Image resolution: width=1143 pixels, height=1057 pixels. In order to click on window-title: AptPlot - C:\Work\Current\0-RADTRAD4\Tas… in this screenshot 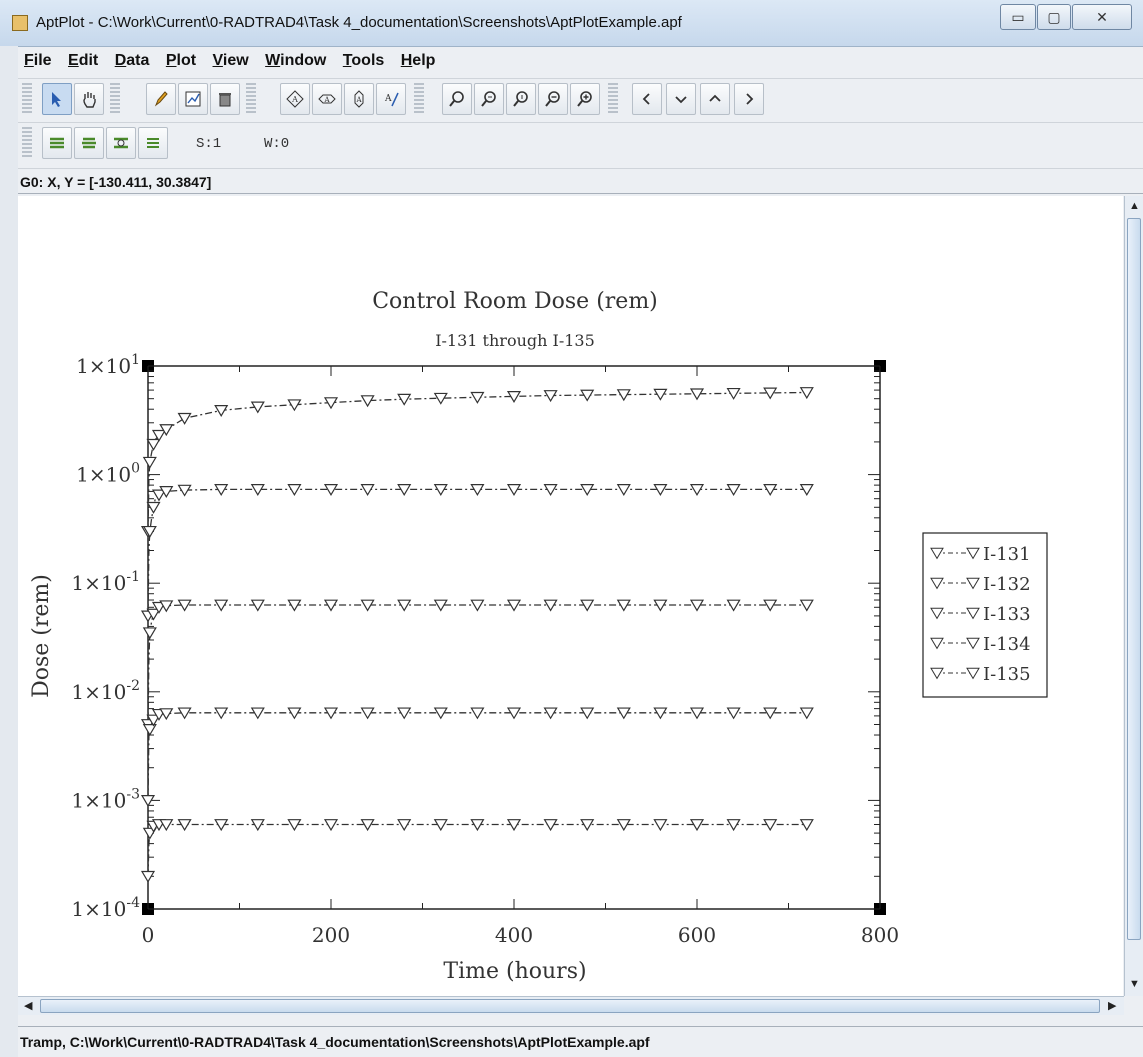, I will do `click(359, 22)`.